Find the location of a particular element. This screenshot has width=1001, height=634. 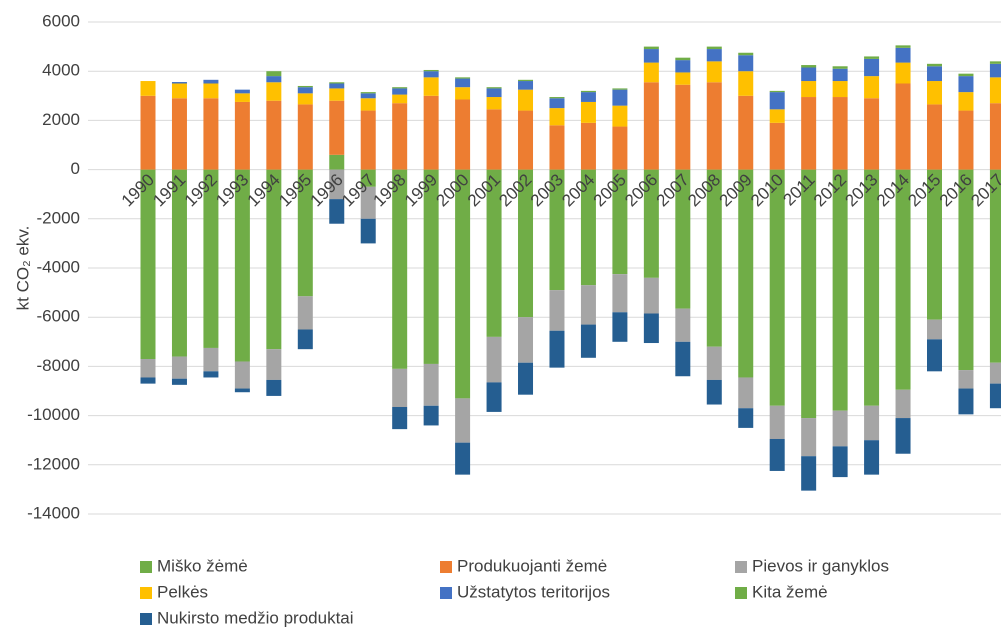

y-tick-label: -14000 is located at coordinates (53, 512).